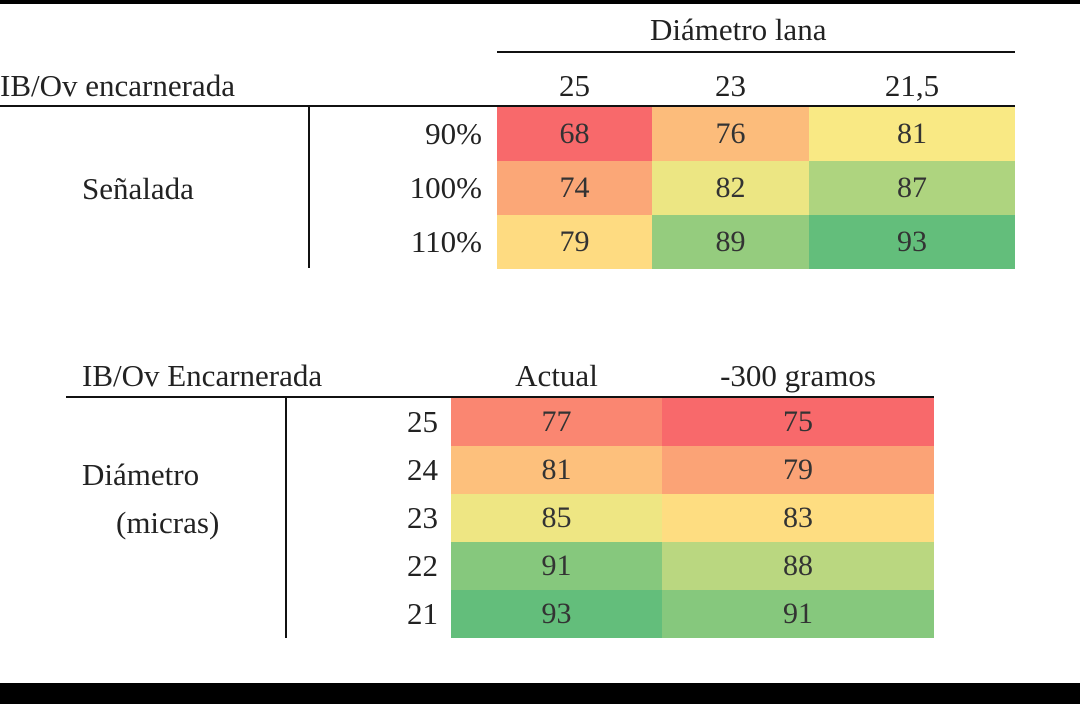 The width and height of the screenshot is (1080, 704). What do you see at coordinates (540, 2) in the screenshot?
I see `top-border` at bounding box center [540, 2].